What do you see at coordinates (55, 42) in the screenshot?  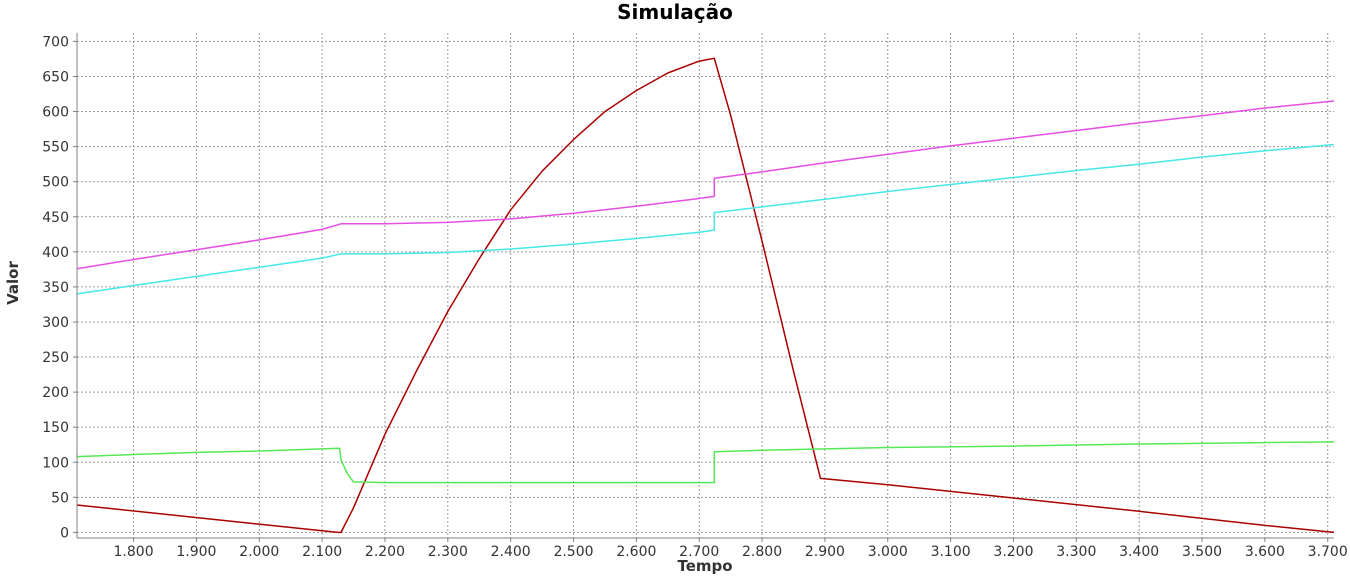 I see `y-tick-label: 700` at bounding box center [55, 42].